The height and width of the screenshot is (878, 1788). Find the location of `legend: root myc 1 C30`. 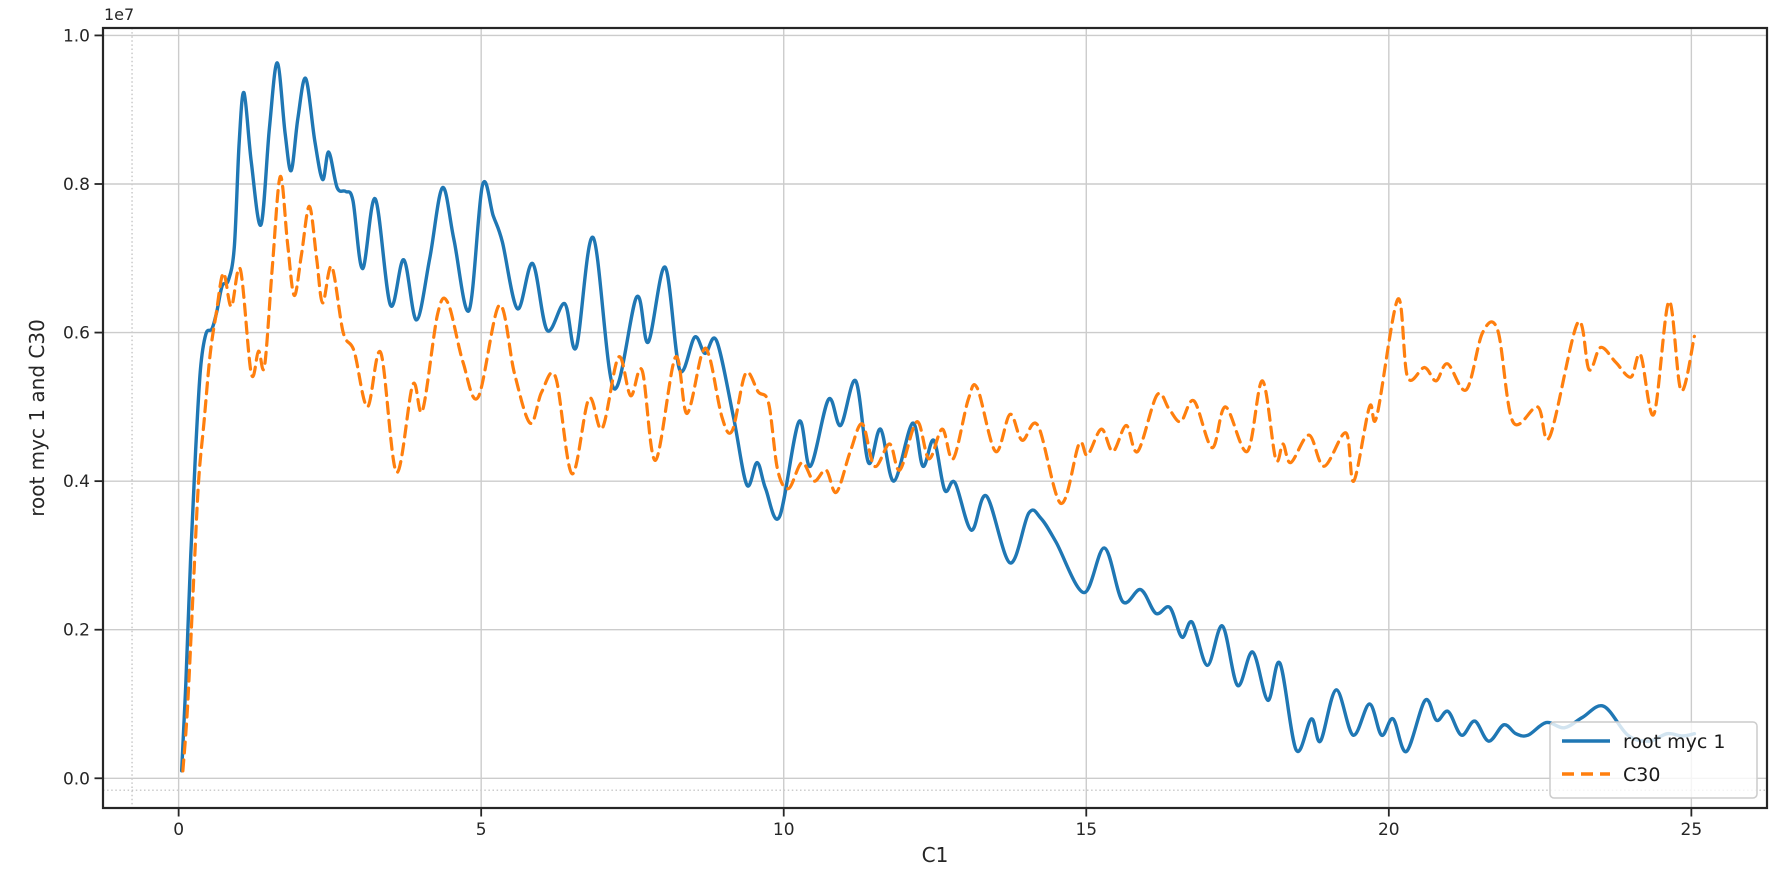

legend: root myc 1 C30 is located at coordinates (1653, 760).